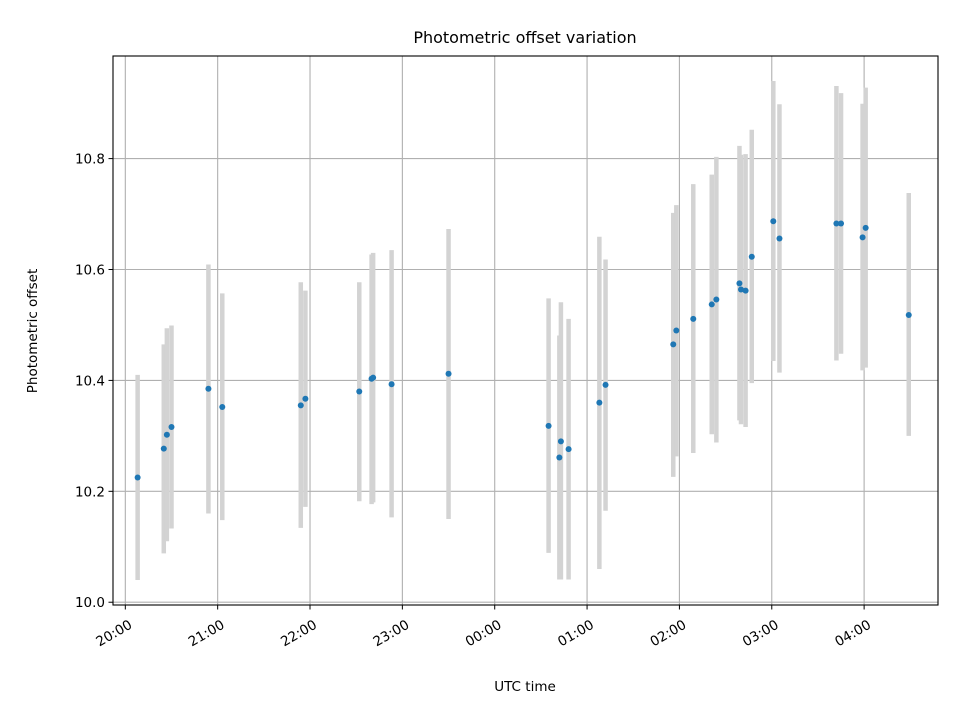 This screenshot has height=720, width=960. I want to click on y-tick-label: 10.8, so click(90, 160).